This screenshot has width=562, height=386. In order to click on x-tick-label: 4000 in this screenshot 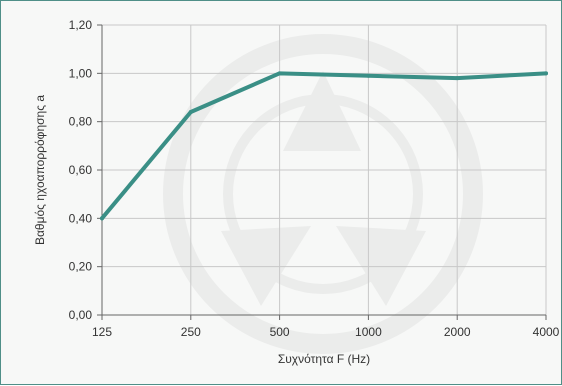, I will do `click(546, 332)`.